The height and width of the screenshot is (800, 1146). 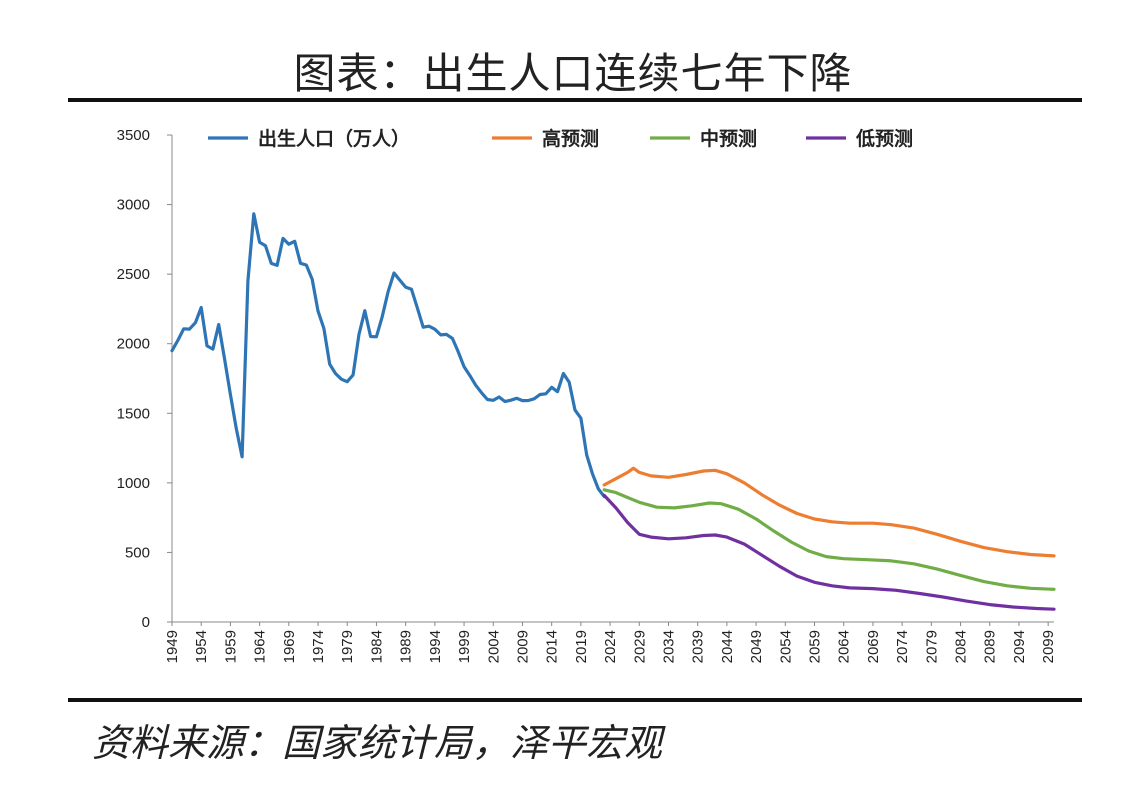 I want to click on legend-label-0: 出生人口（万人）, so click(x=334, y=138).